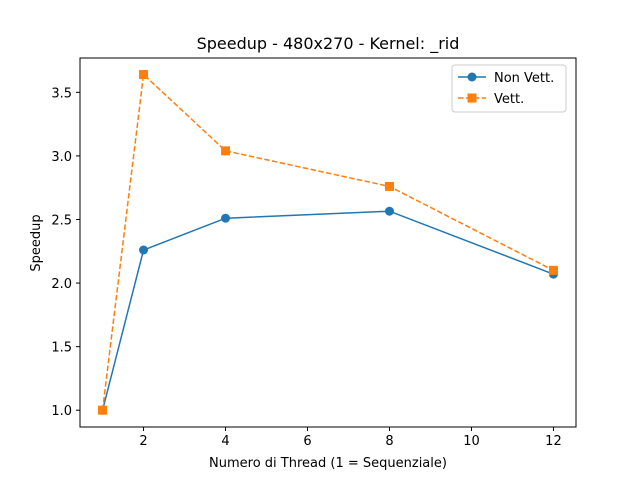 Image resolution: width=640 pixels, height=480 pixels. Describe the element at coordinates (307, 441) in the screenshot. I see `x-tick-label: 6` at that location.